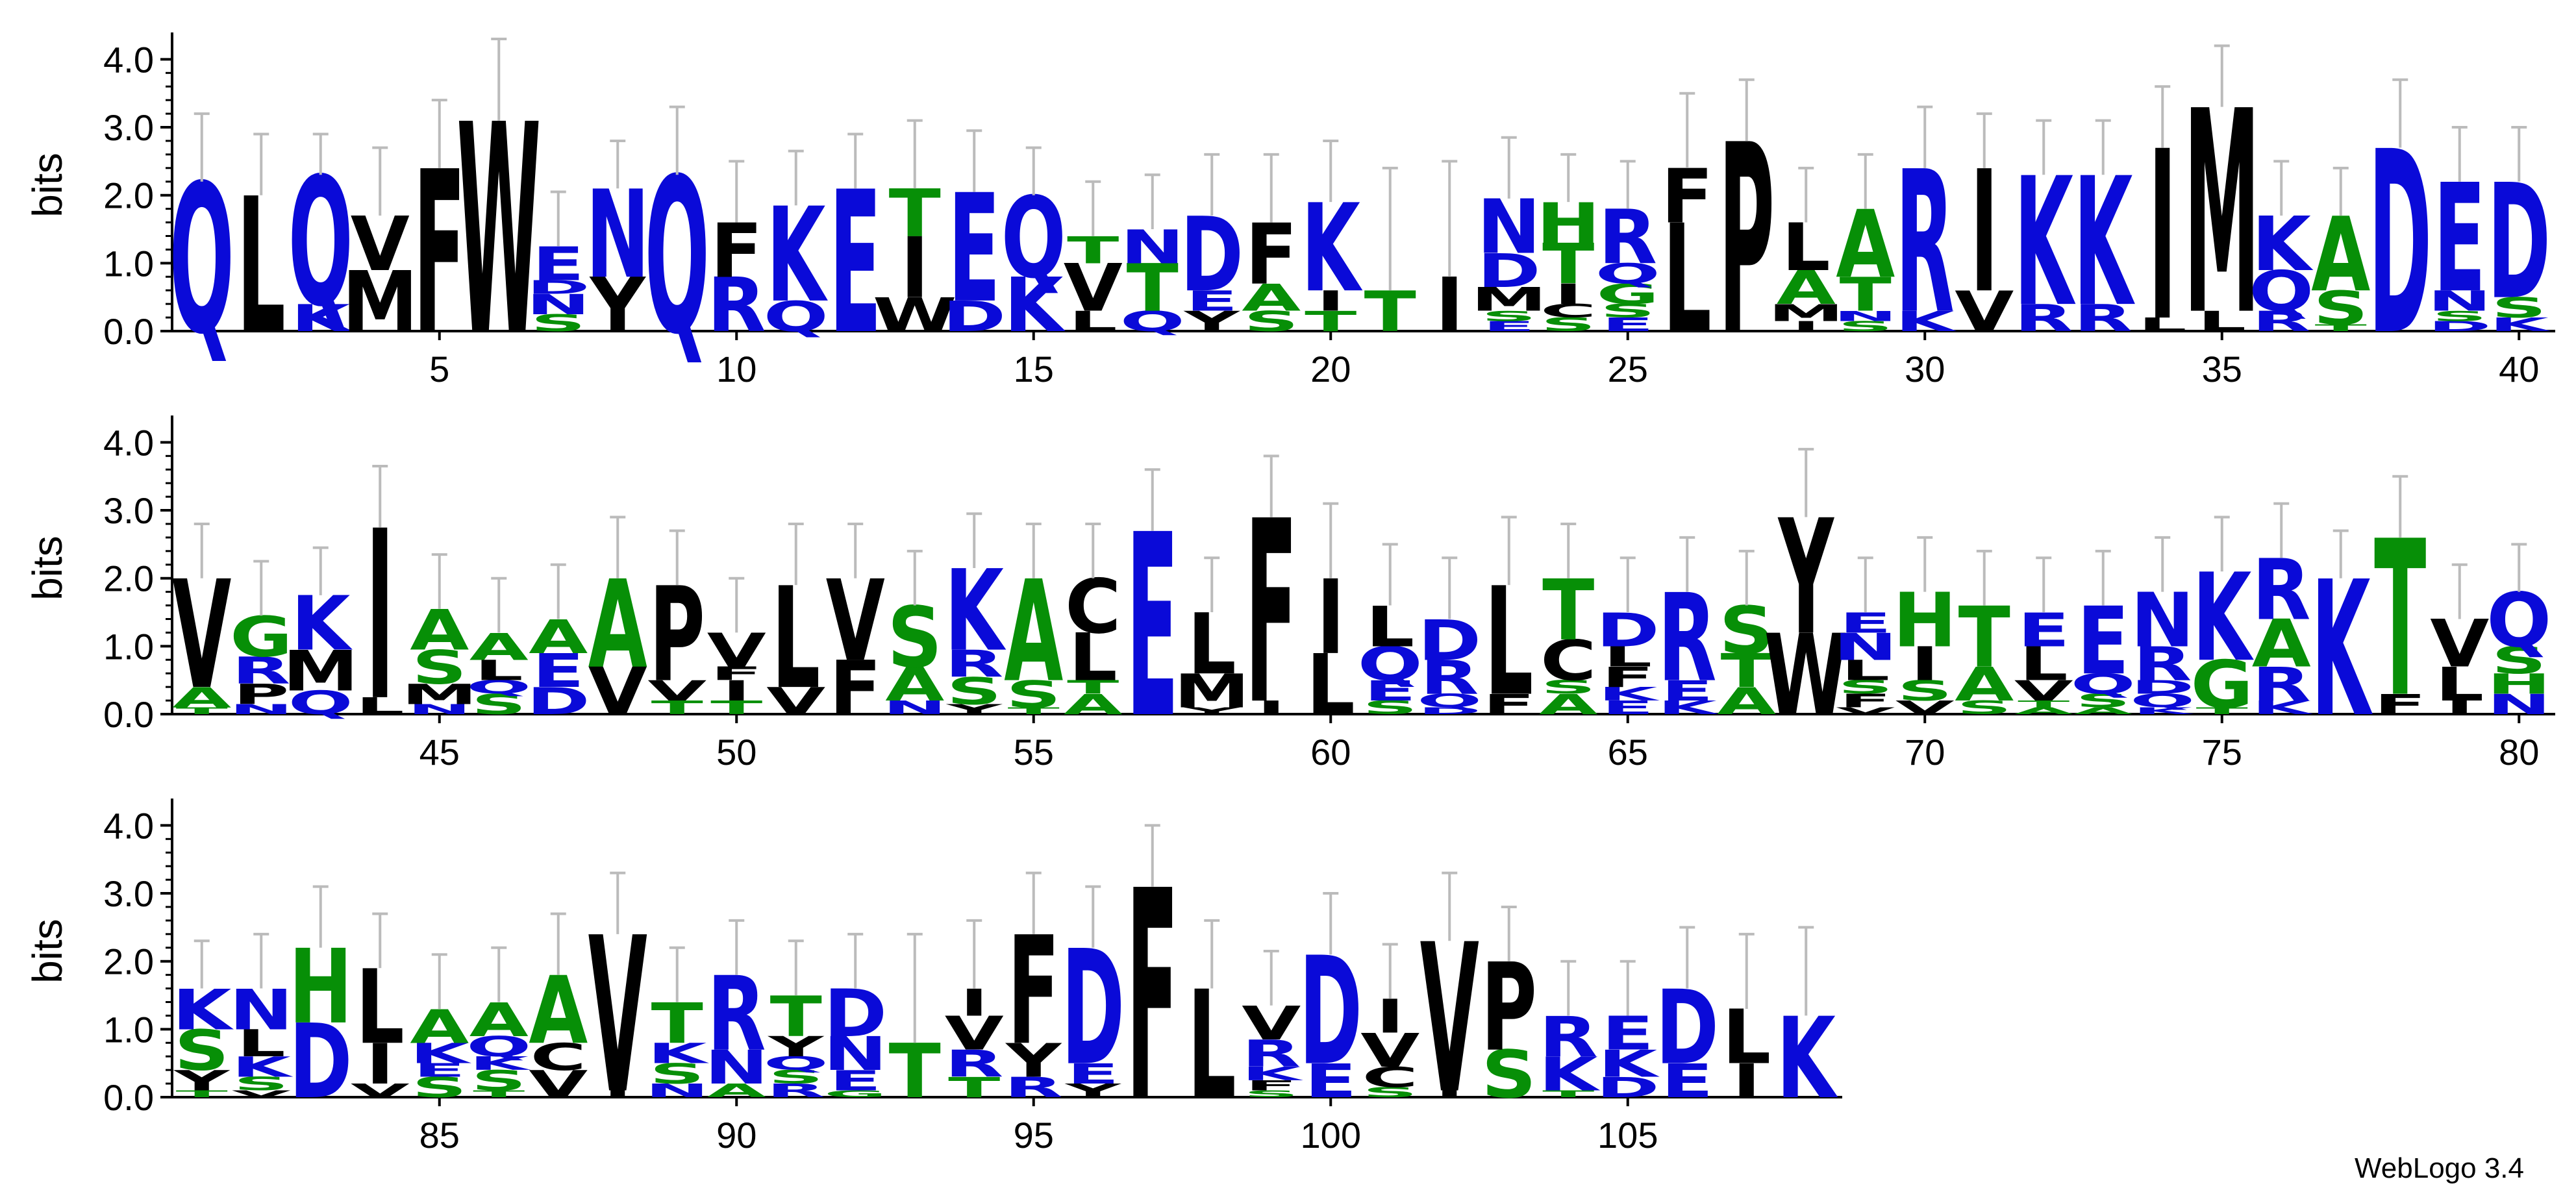 This screenshot has width=2576, height=1190. Describe the element at coordinates (974, 709) in the screenshot. I see `logo-letter-Y: Y` at that location.